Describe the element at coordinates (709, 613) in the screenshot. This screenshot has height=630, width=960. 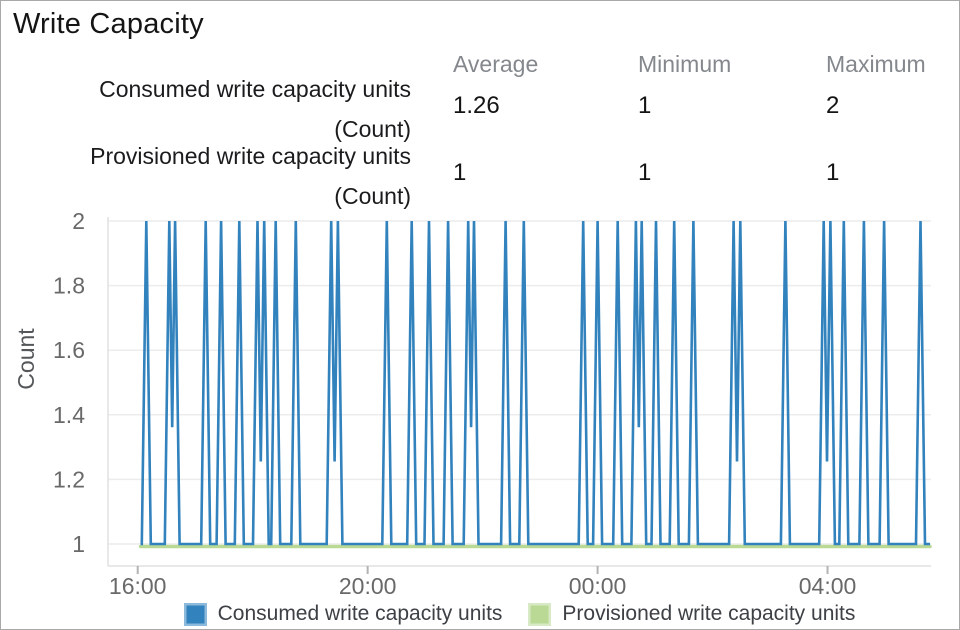
I see `legend-label-provisioned: Provisioned write capacity units` at that location.